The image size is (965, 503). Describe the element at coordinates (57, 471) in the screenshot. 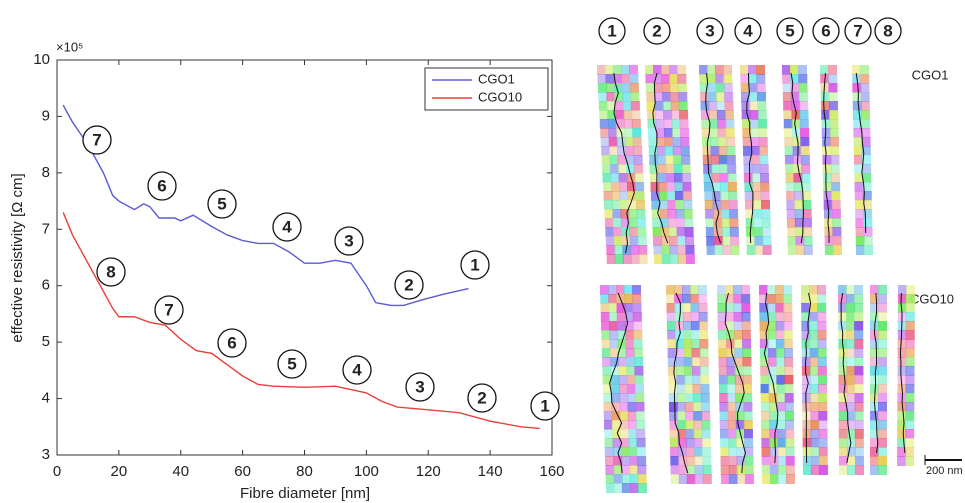

I see `x-tick-label: 0` at that location.